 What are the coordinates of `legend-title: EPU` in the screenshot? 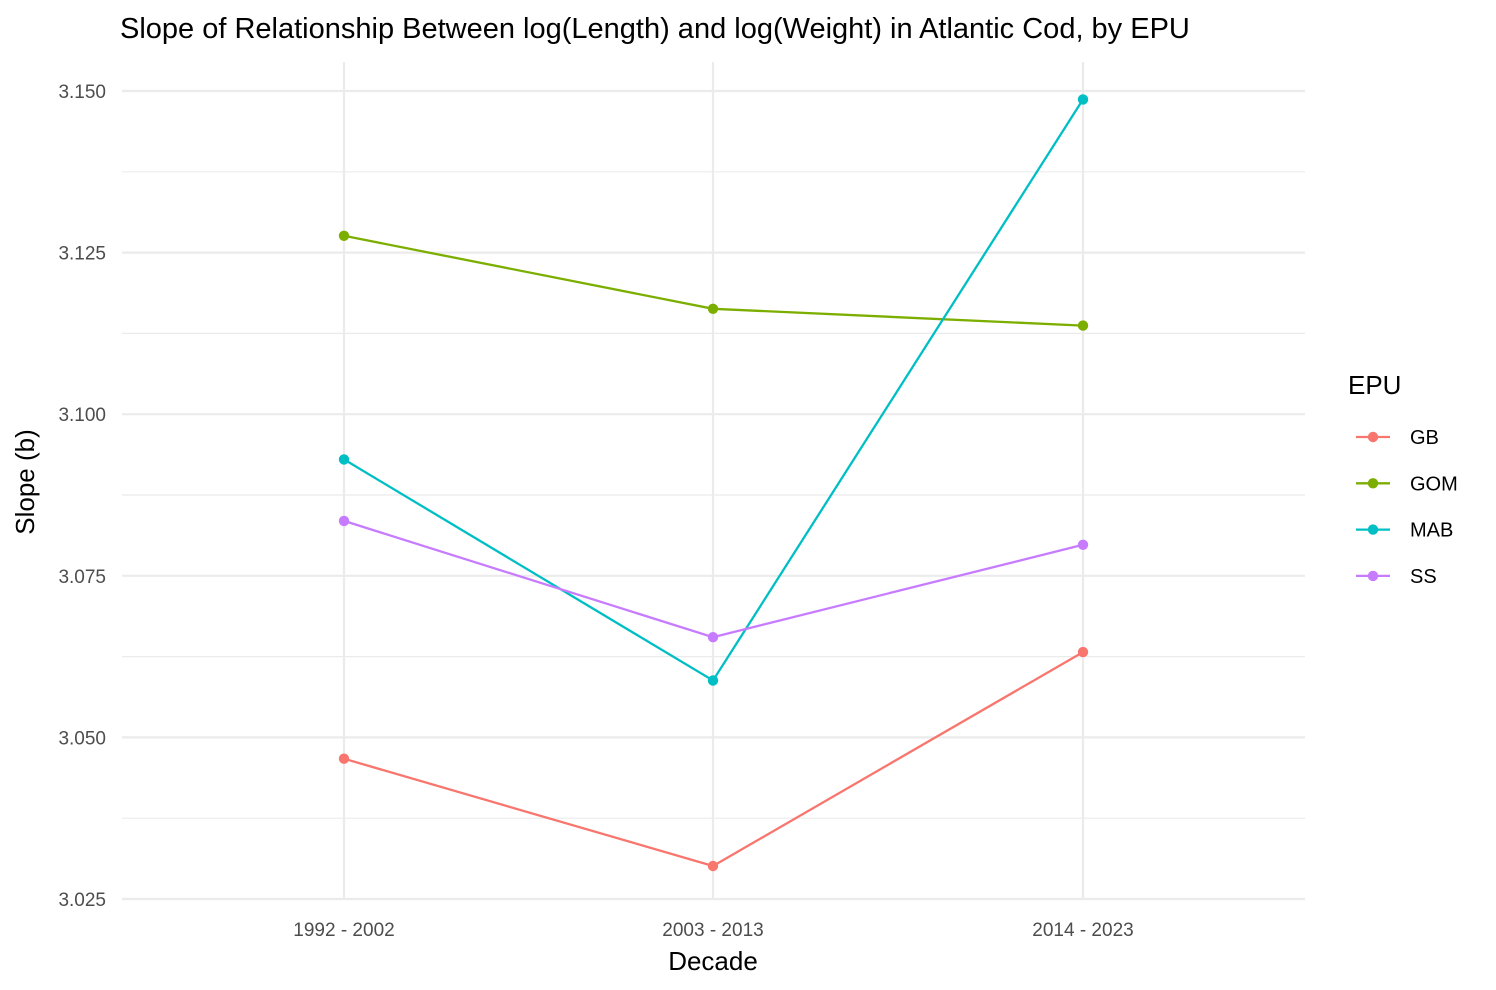 It's located at (1374, 385).